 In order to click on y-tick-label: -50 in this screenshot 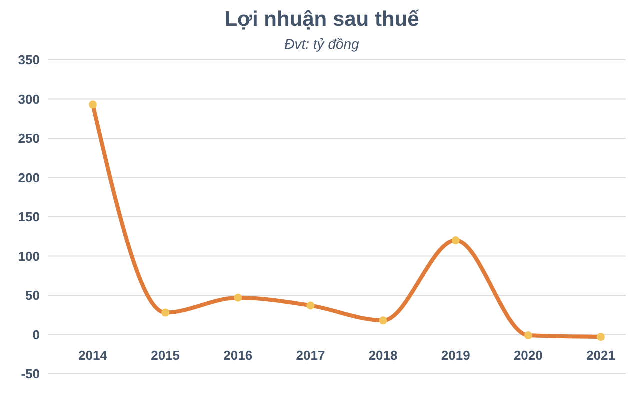, I will do `click(30, 374)`.